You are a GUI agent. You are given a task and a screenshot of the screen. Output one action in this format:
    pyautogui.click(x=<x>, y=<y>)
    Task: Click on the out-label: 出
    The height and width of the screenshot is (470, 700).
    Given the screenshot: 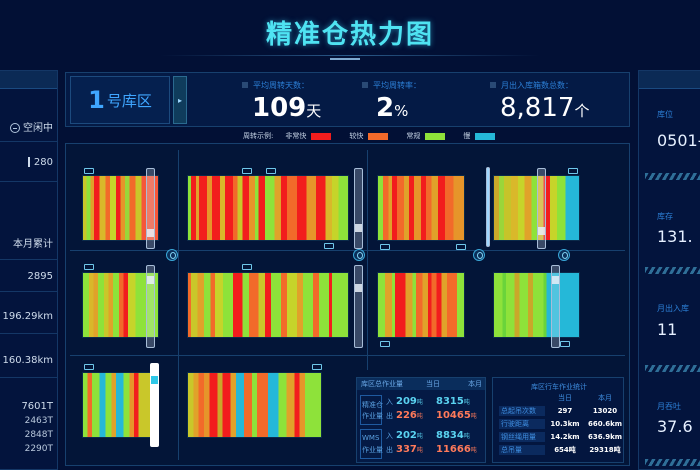 What is the action you would take?
    pyautogui.click(x=389, y=449)
    